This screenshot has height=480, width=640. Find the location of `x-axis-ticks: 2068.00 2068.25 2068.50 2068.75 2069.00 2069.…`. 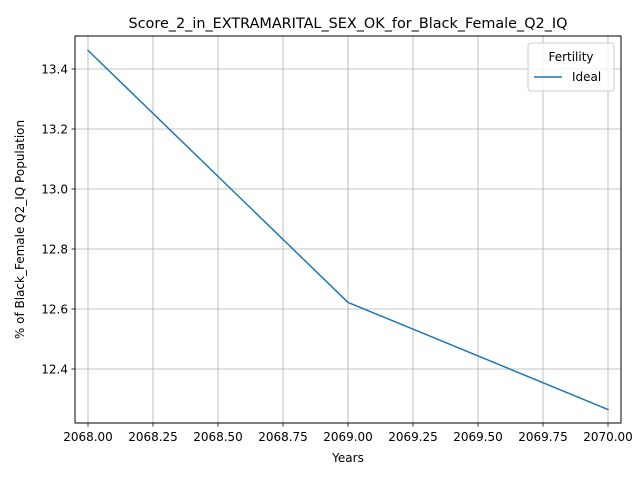

x-axis-ticks: 2068.00 2068.25 2068.50 2068.75 2069.00 2069.… is located at coordinates (348, 433).